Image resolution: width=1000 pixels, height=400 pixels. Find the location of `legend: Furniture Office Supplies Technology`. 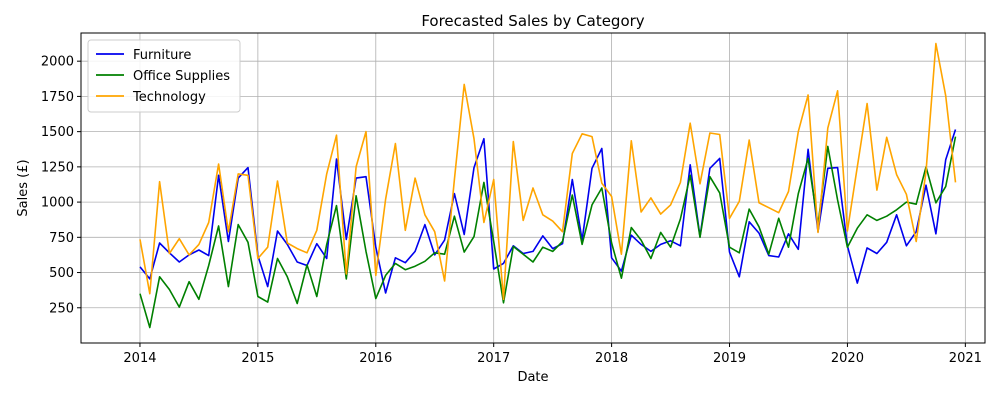

legend: Furniture Office Supplies Technology is located at coordinates (164, 76).